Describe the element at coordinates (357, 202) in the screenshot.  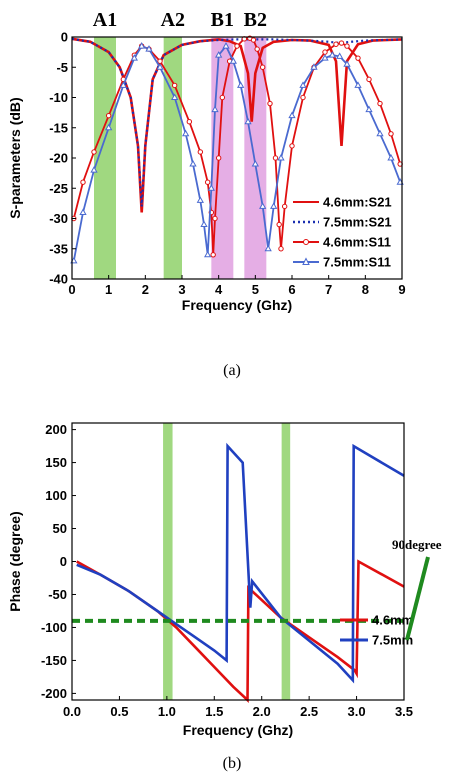
I see `legend-label-4-6mm-s21: 4.6mm:S21` at that location.